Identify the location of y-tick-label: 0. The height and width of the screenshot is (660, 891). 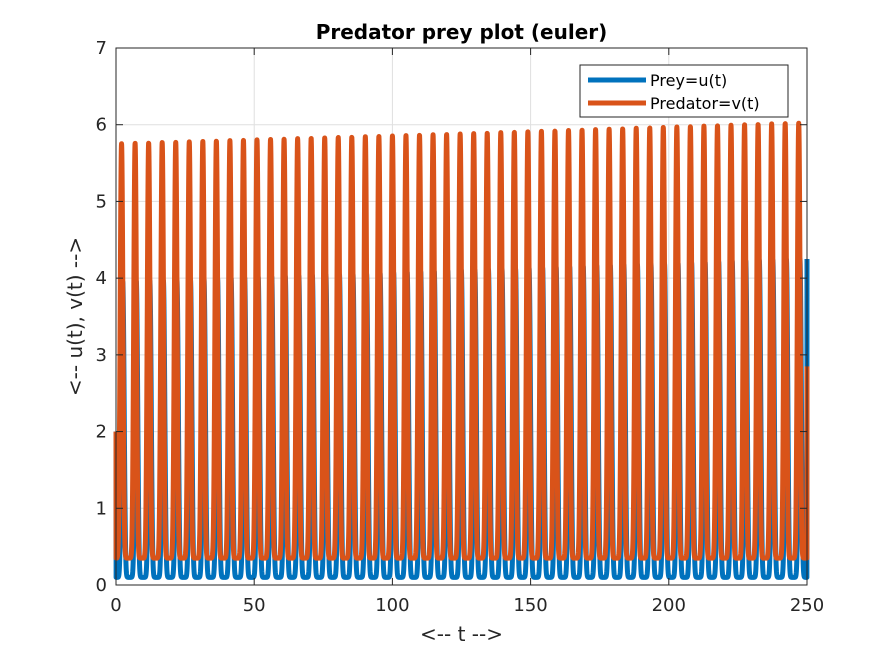
(101, 585).